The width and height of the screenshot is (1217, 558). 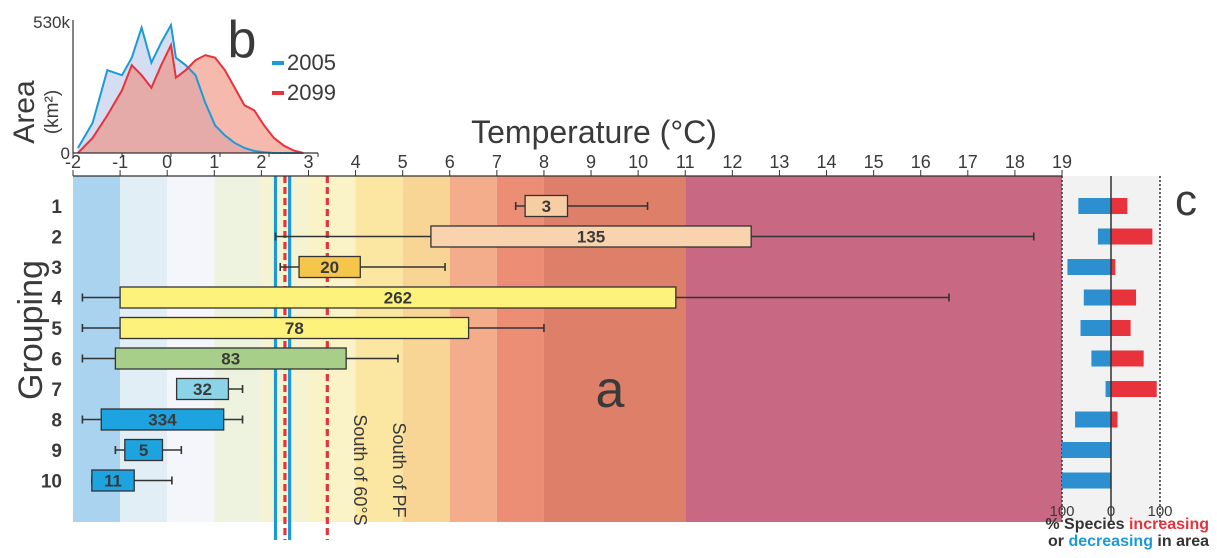 What do you see at coordinates (497, 162) in the screenshot?
I see `temperature-tick-label: 7` at bounding box center [497, 162].